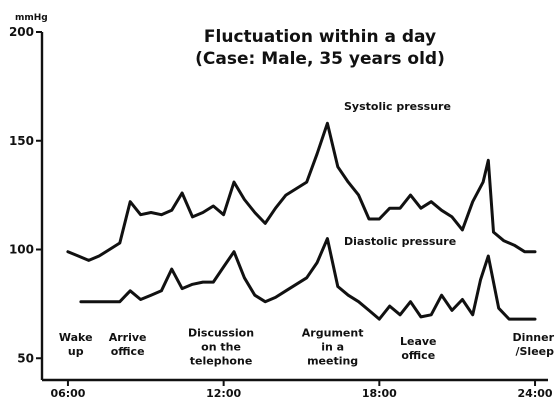 The height and width of the screenshot is (400, 559). Describe the element at coordinates (223, 393) in the screenshot. I see `x-tick-label: 12:00` at that location.